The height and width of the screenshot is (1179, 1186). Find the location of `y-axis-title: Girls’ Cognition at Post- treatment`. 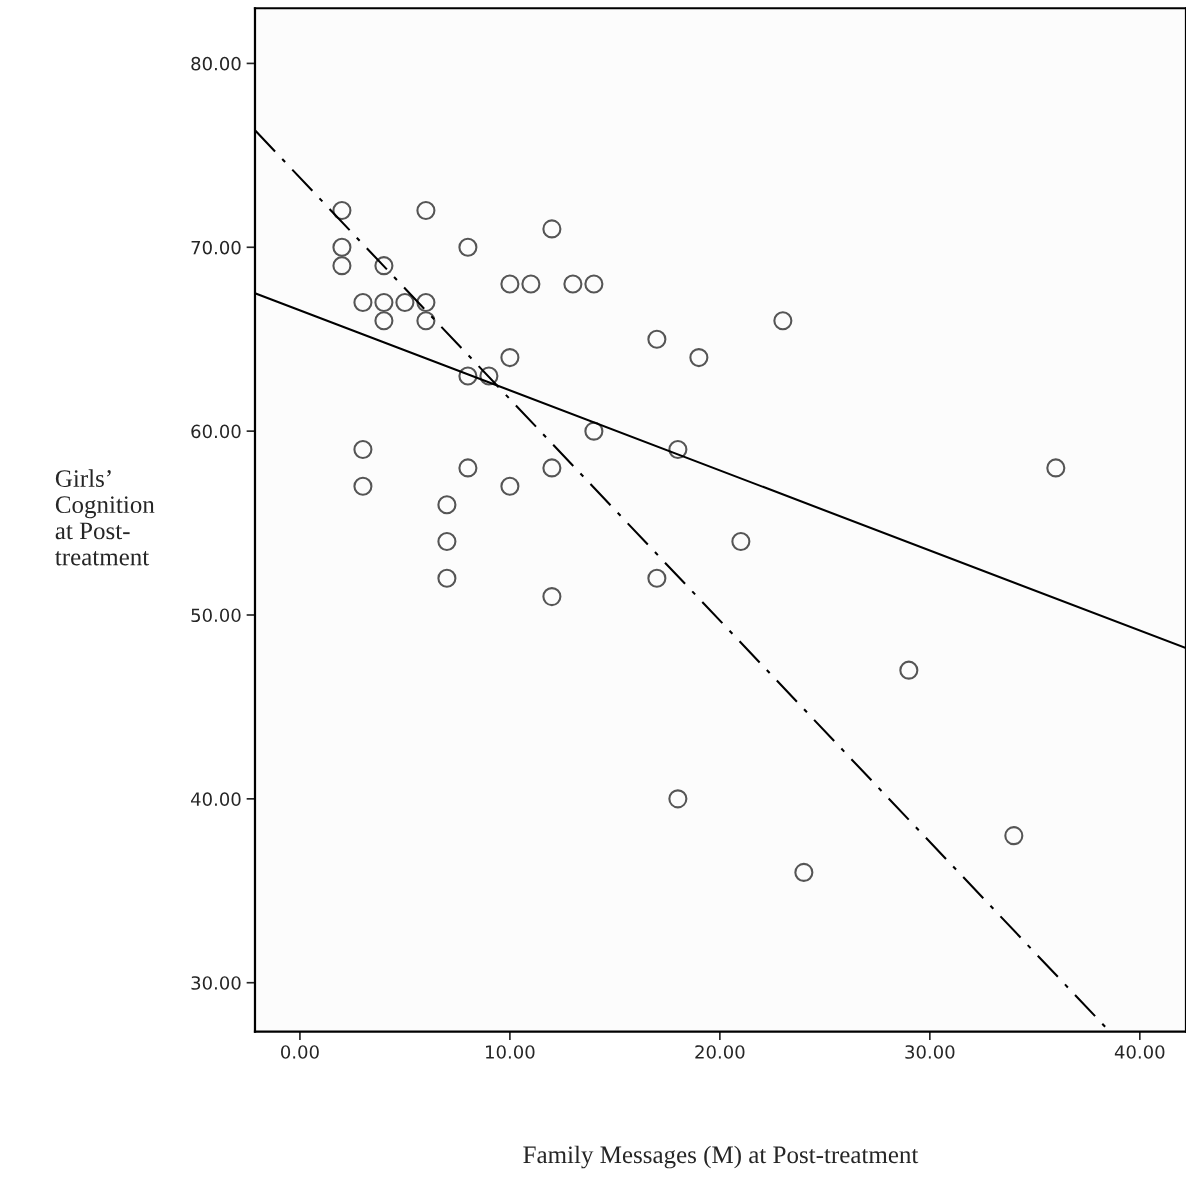

y-axis-title: Girls’ Cognition at Post- treatment is located at coordinates (105, 517).